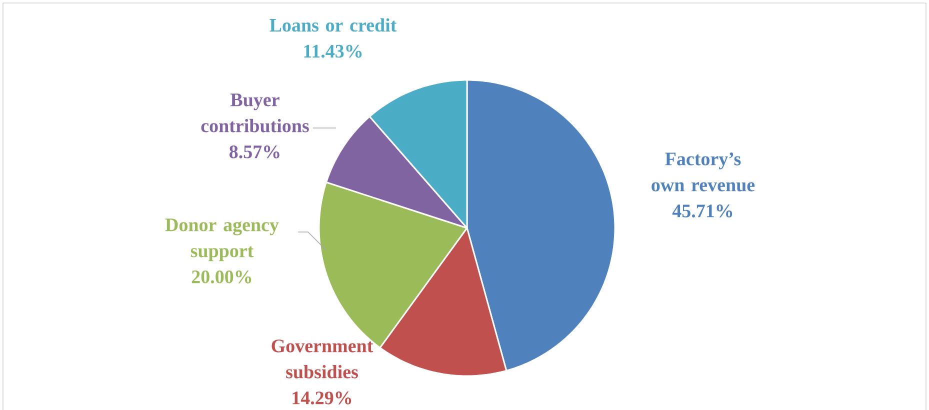 The image size is (929, 410). I want to click on data-label: 14.29%, so click(322, 397).